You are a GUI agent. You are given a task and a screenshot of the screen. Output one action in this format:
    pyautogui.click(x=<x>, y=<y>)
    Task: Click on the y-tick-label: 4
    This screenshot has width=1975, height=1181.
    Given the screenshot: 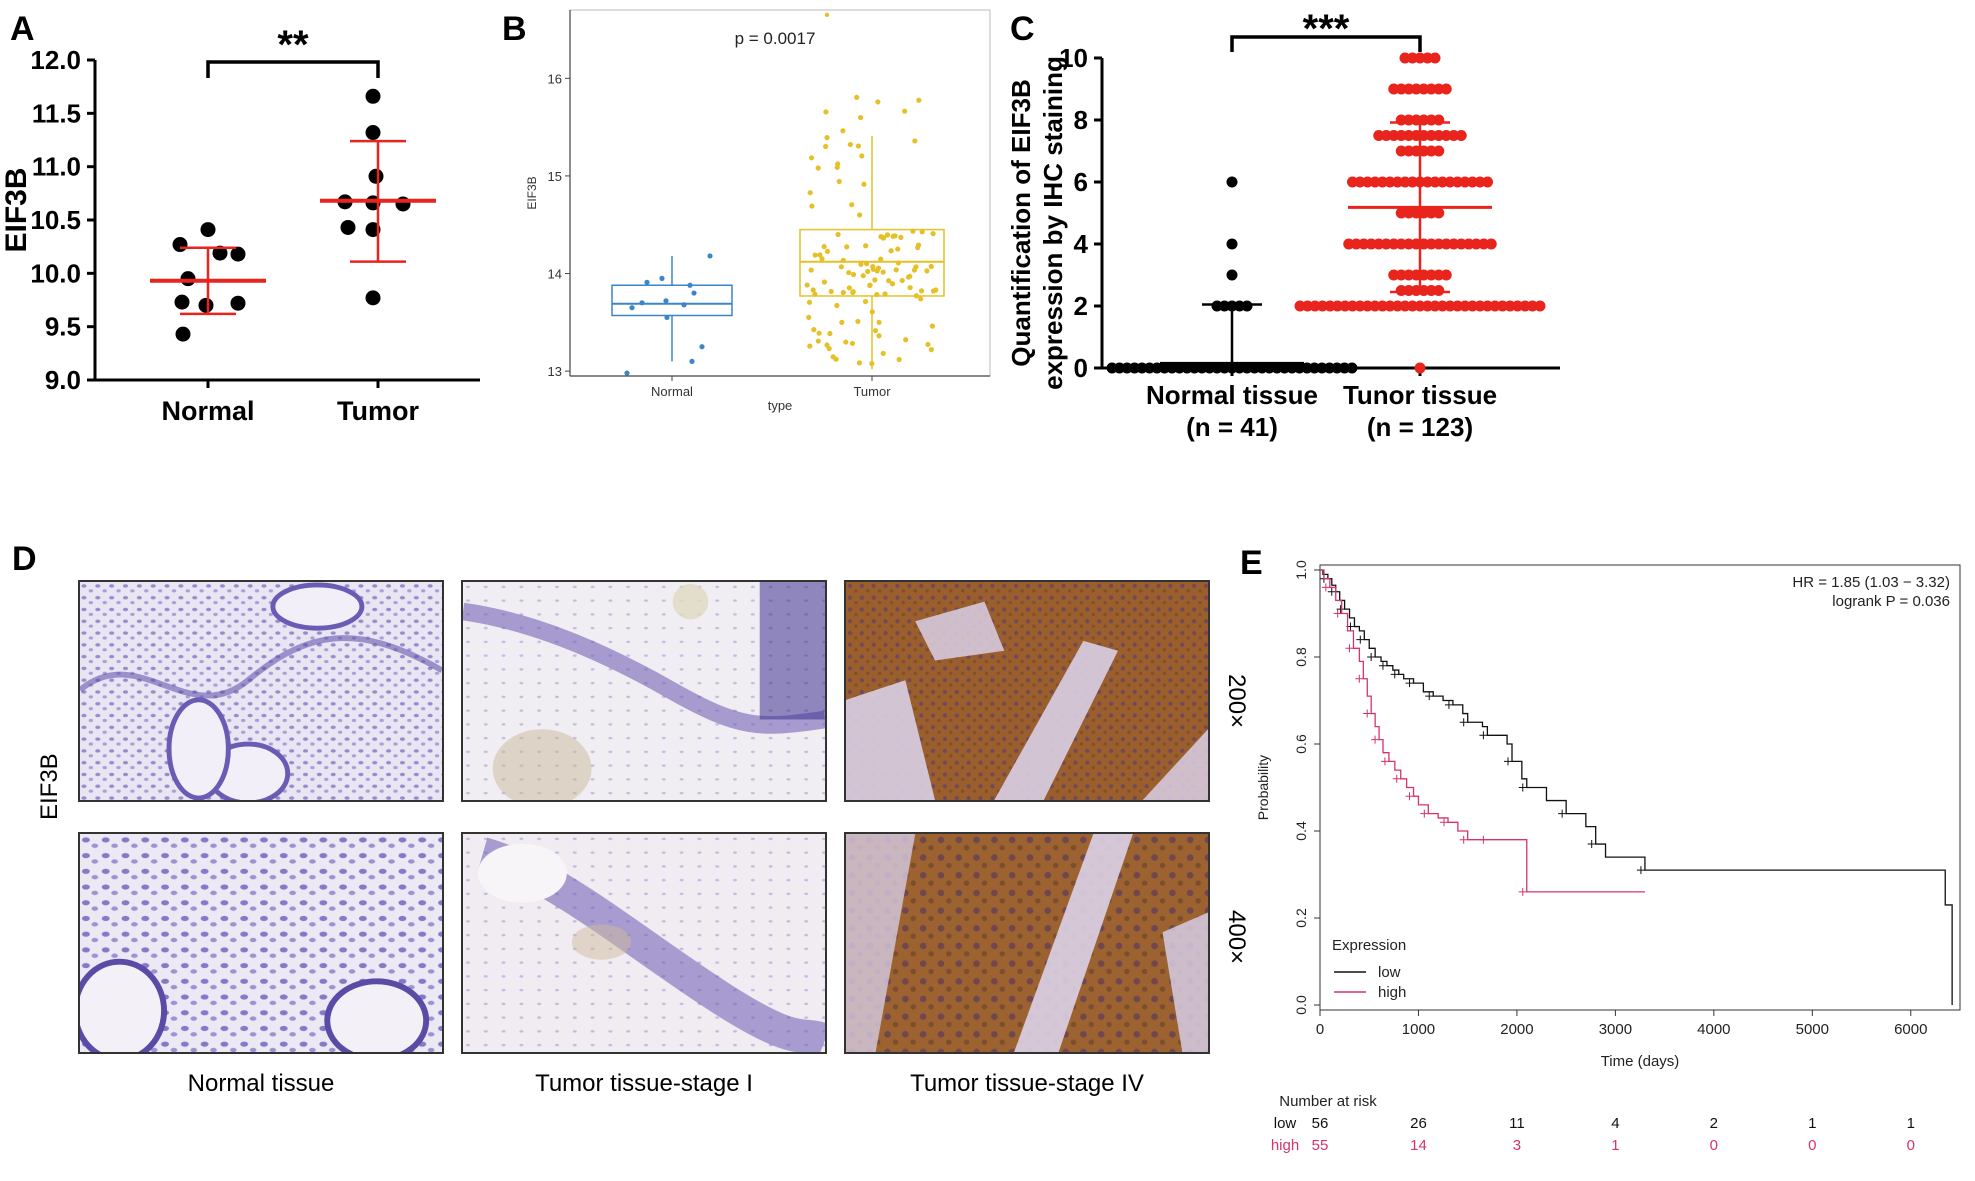 What is the action you would take?
    pyautogui.click(x=1081, y=244)
    